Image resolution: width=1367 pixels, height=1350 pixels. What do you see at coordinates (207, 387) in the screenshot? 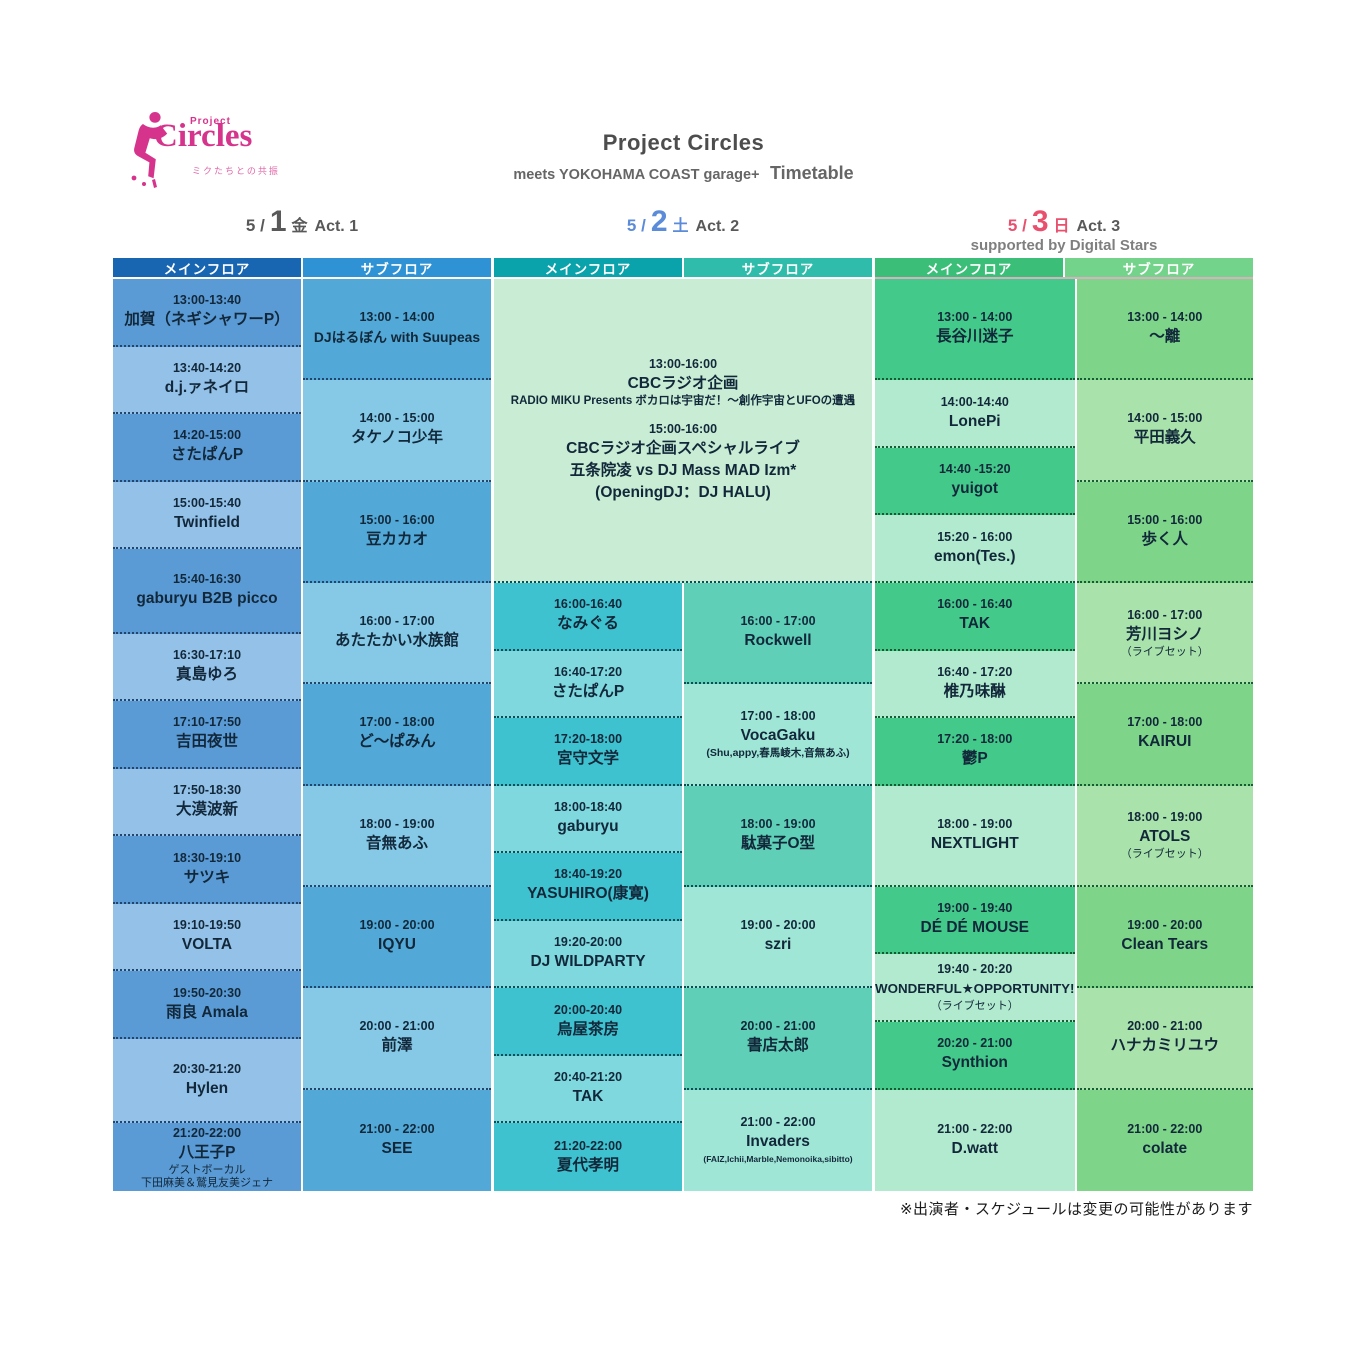
I see `cell-artist: d.j.ァネイロ` at bounding box center [207, 387].